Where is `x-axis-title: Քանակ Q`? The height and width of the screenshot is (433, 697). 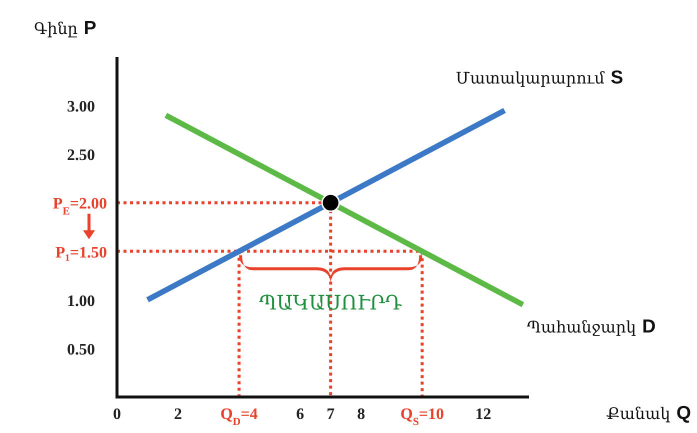 x-axis-title: Քանակ Q is located at coordinates (648, 412).